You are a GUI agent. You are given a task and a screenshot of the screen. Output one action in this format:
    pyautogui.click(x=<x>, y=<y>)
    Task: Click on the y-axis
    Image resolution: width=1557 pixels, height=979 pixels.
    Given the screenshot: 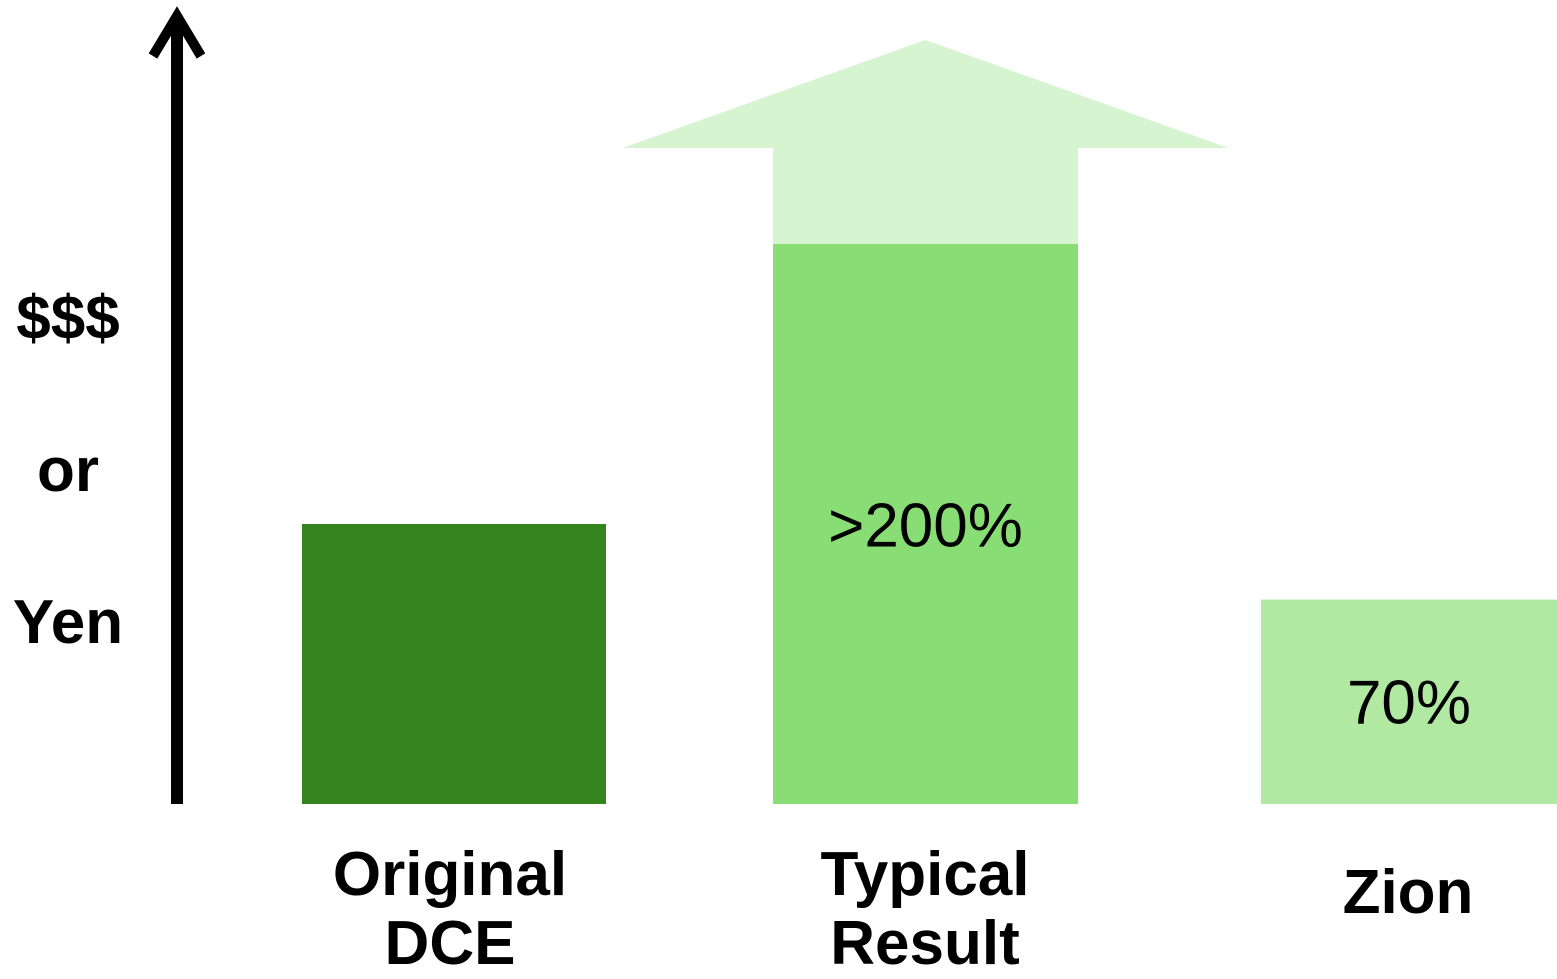 What is the action you would take?
    pyautogui.click(x=177, y=405)
    